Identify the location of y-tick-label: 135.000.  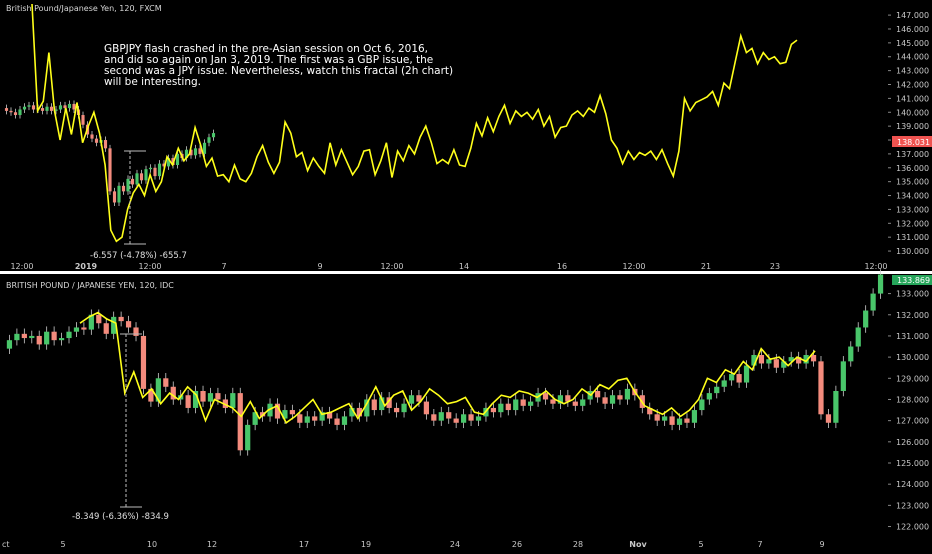
(912, 182).